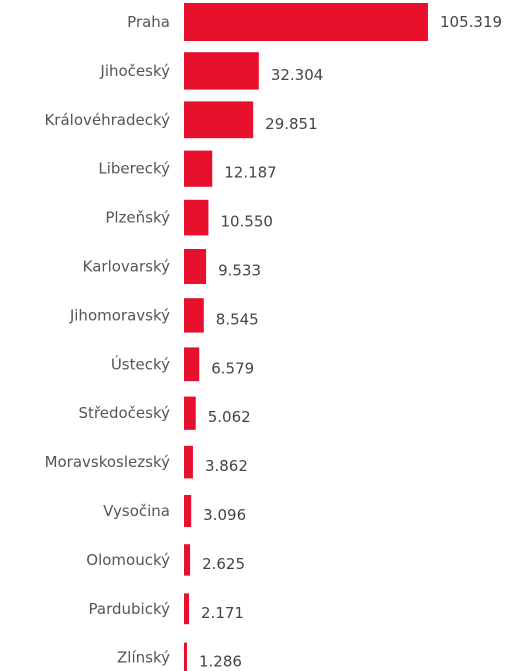 This screenshot has height=671, width=518. I want to click on category-label: Jihočeský, so click(134, 71).